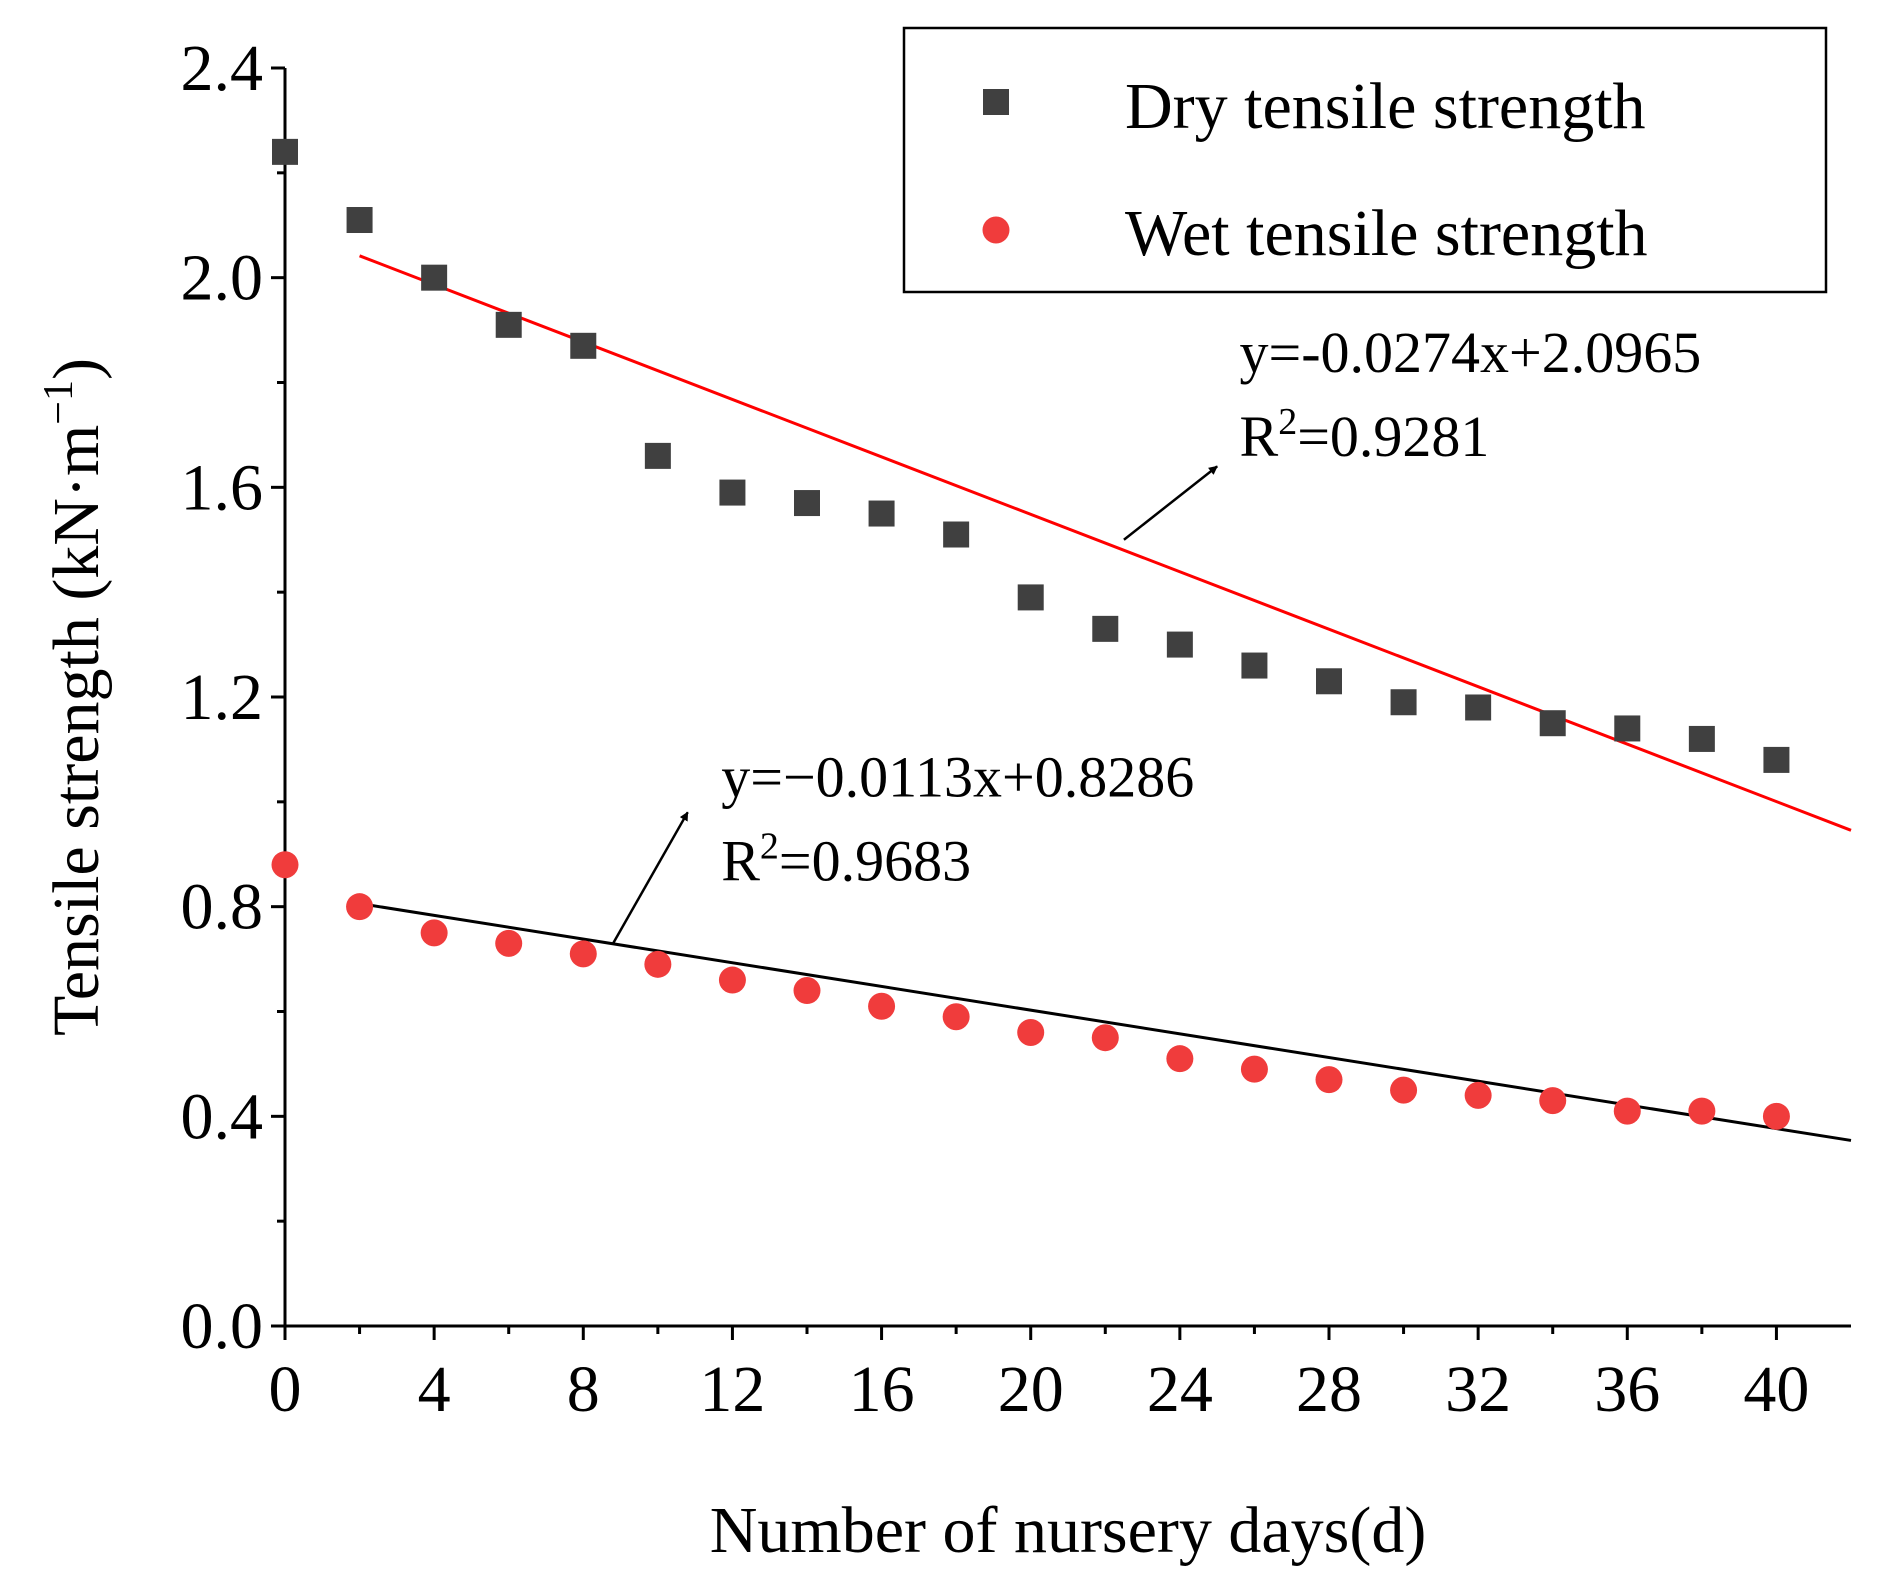 The width and height of the screenshot is (1879, 1594). Describe the element at coordinates (1068, 1530) in the screenshot. I see `x-axis-title: Number of nursery days(d)` at that location.